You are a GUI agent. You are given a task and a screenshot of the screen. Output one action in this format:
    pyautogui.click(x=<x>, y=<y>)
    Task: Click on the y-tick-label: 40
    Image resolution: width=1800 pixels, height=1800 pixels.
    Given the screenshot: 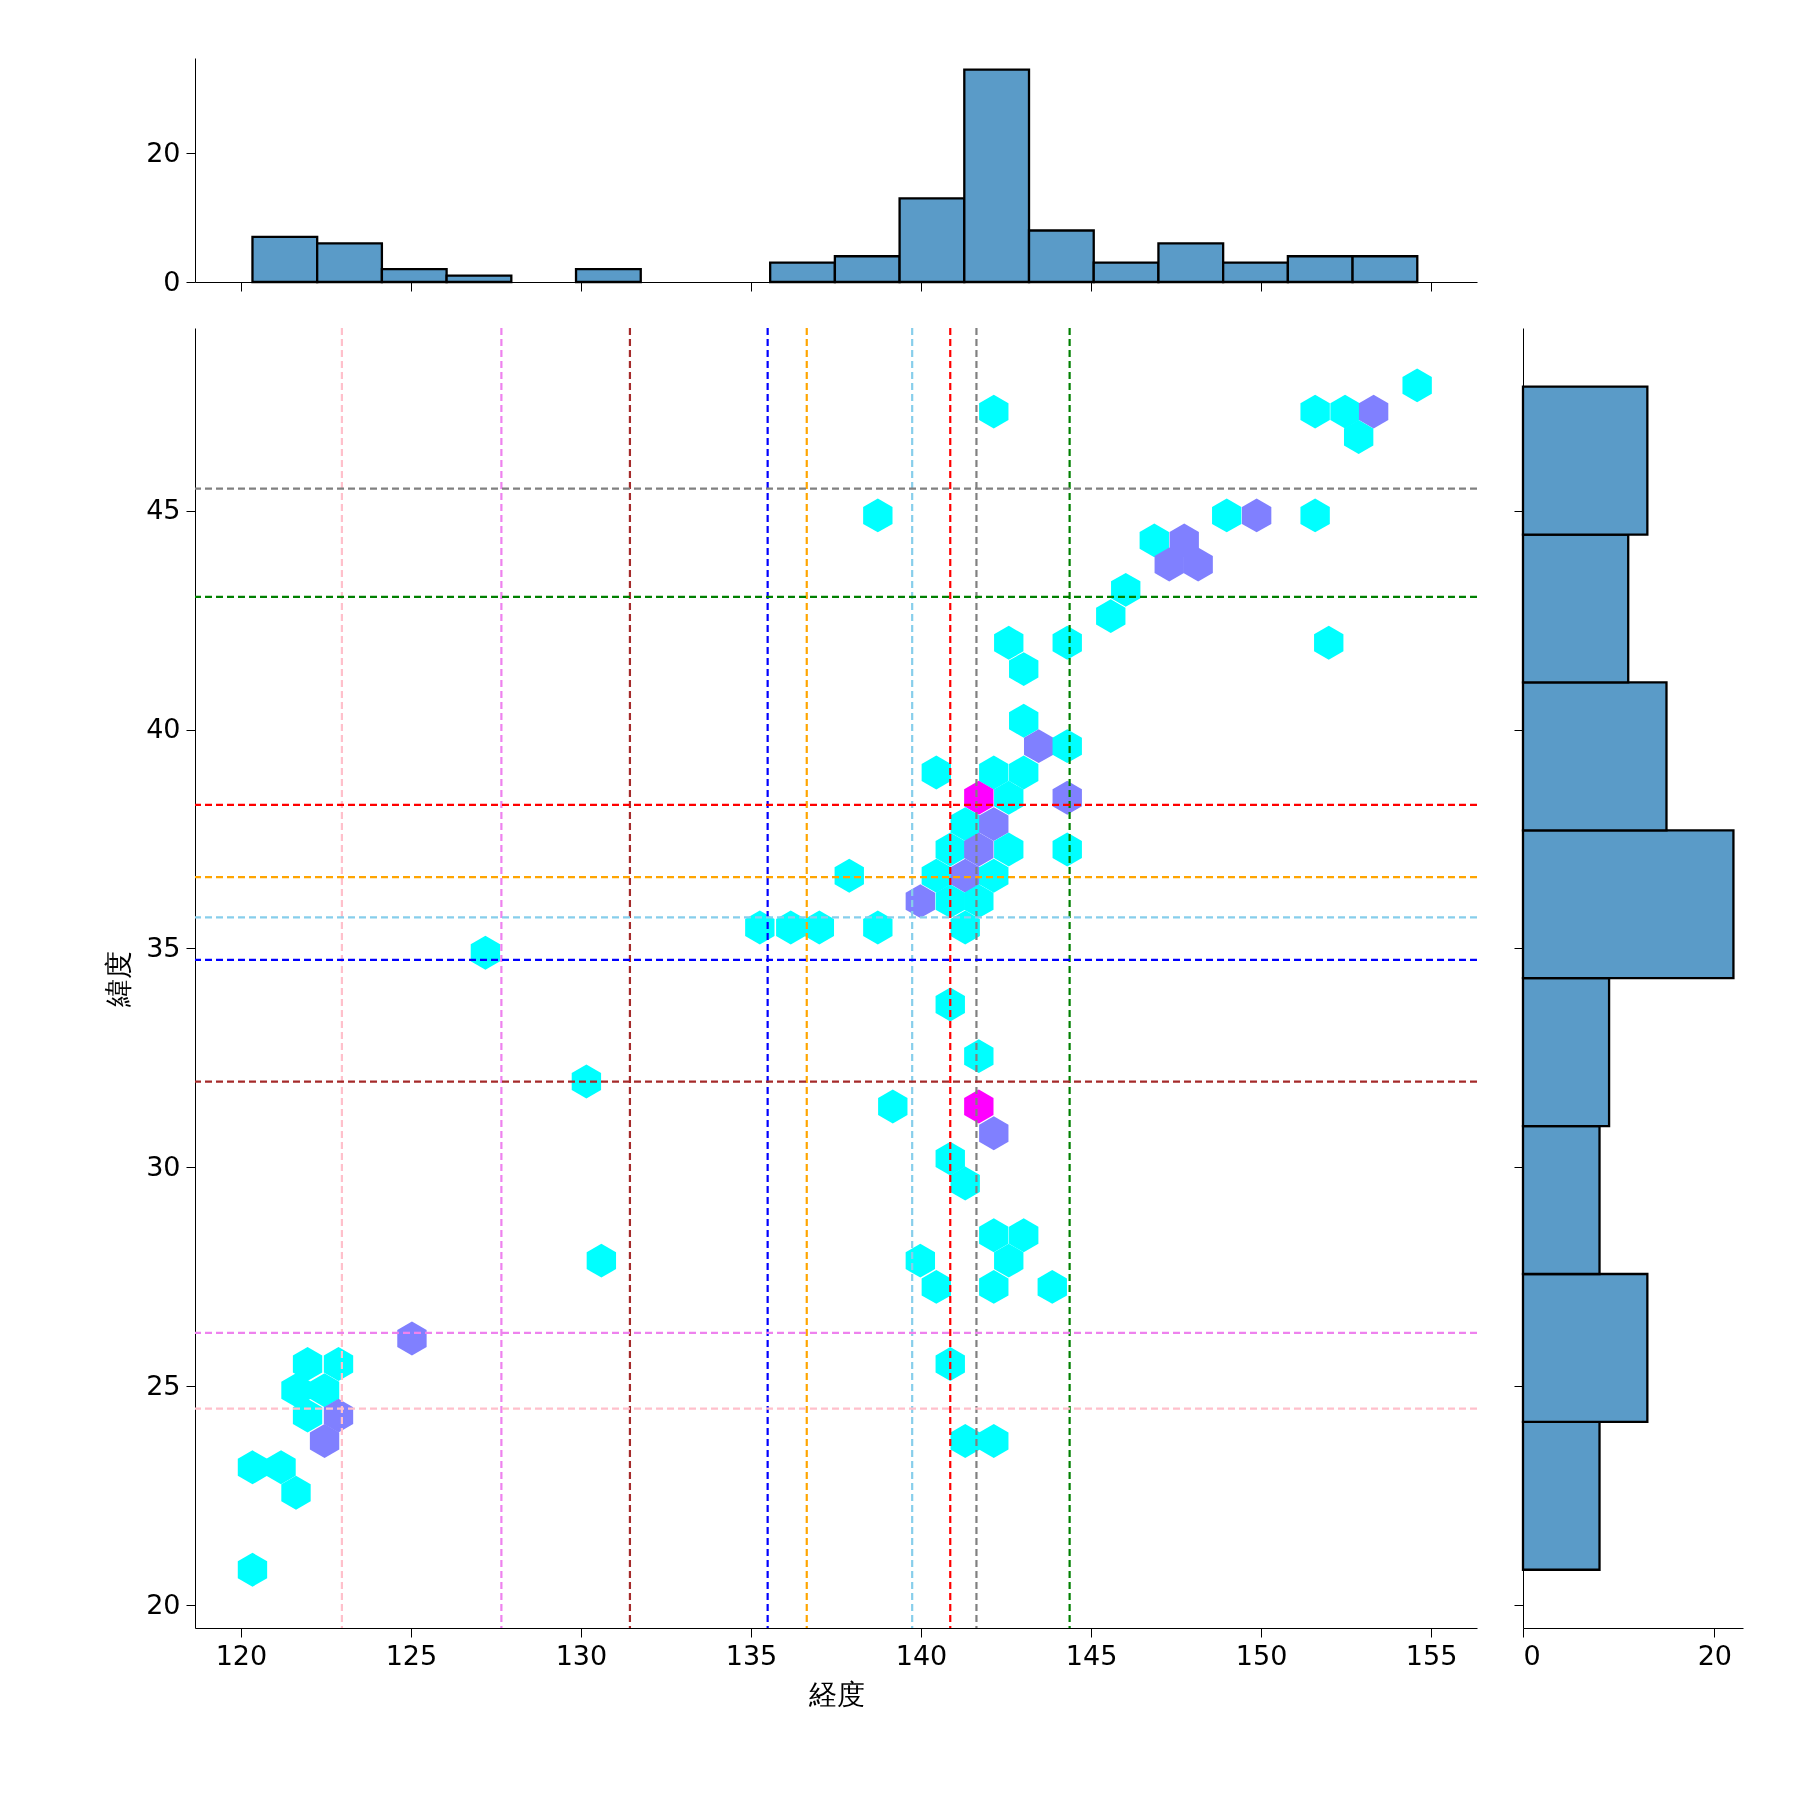 What is the action you would take?
    pyautogui.click(x=163, y=729)
    